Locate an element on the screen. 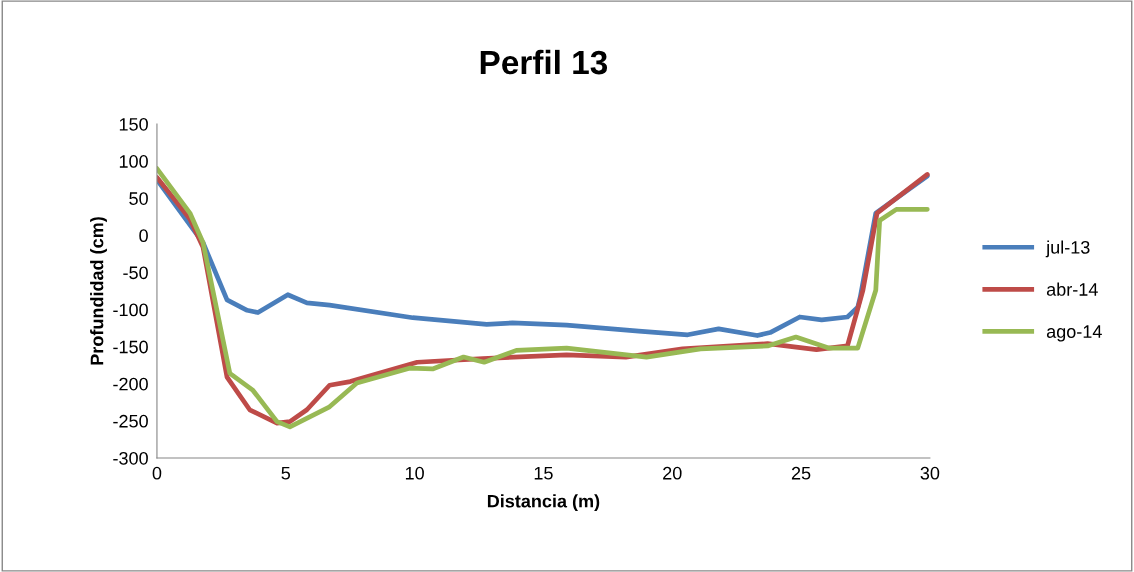 The image size is (1134, 572). x-axis-title: Distancia (m) is located at coordinates (543, 503).